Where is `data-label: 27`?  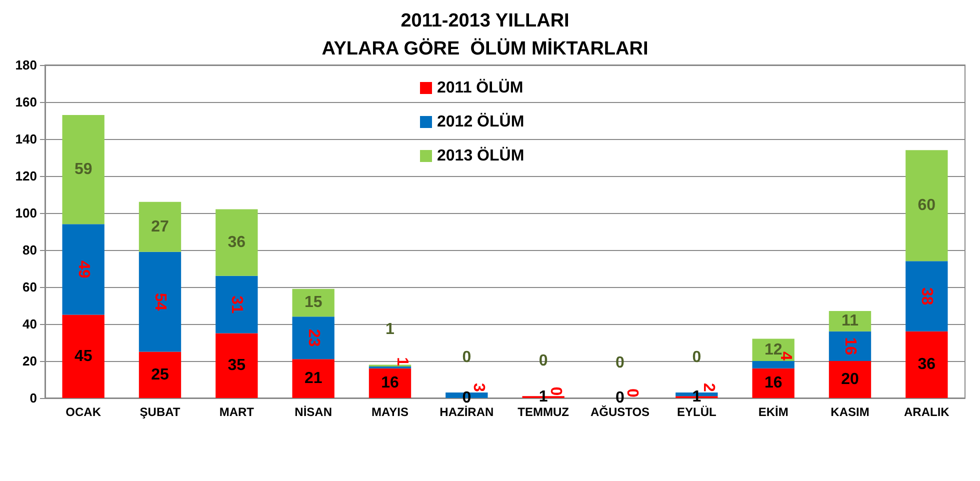
data-label: 27 is located at coordinates (160, 227).